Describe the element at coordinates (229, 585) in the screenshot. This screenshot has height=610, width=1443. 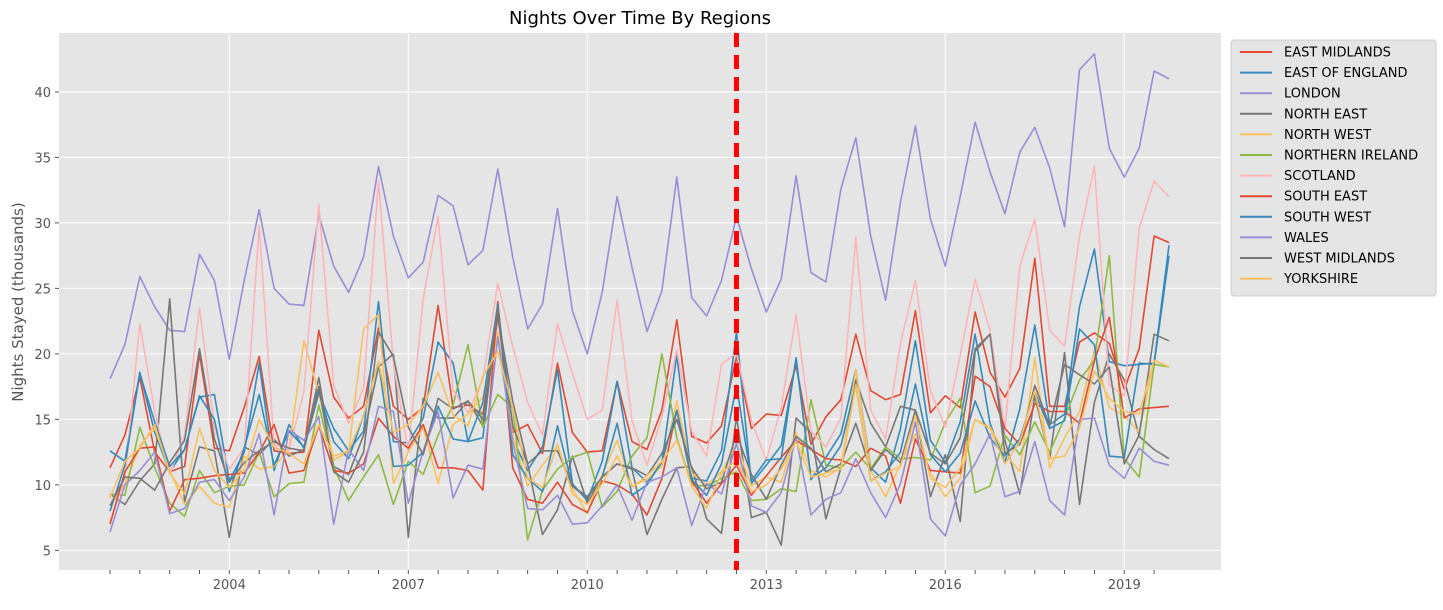
I see `x-tick-label: 2004` at that location.